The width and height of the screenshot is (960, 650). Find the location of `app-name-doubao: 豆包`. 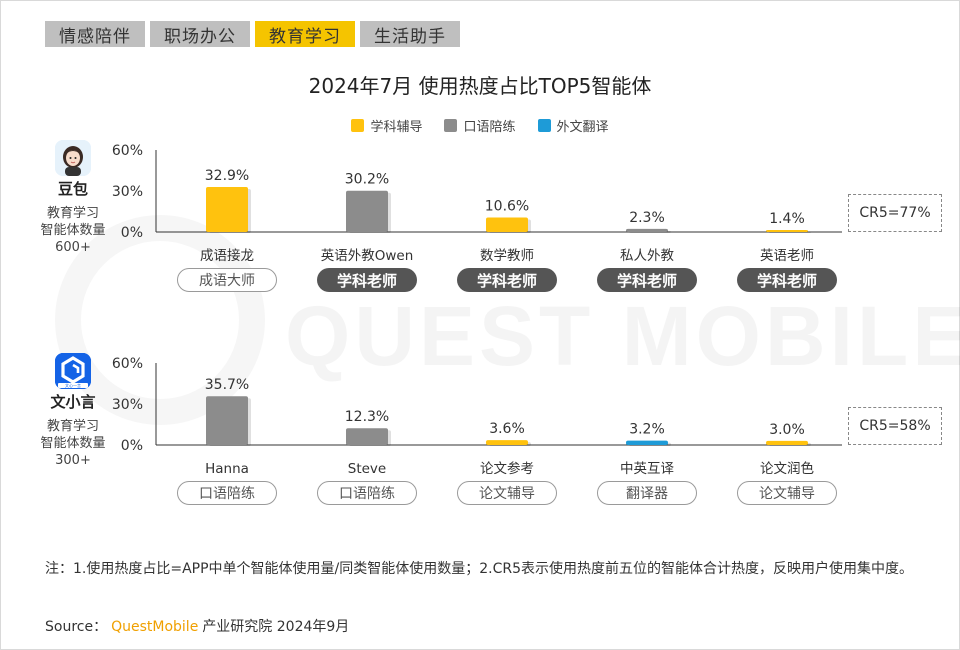

app-name-doubao: 豆包 is located at coordinates (72, 189).